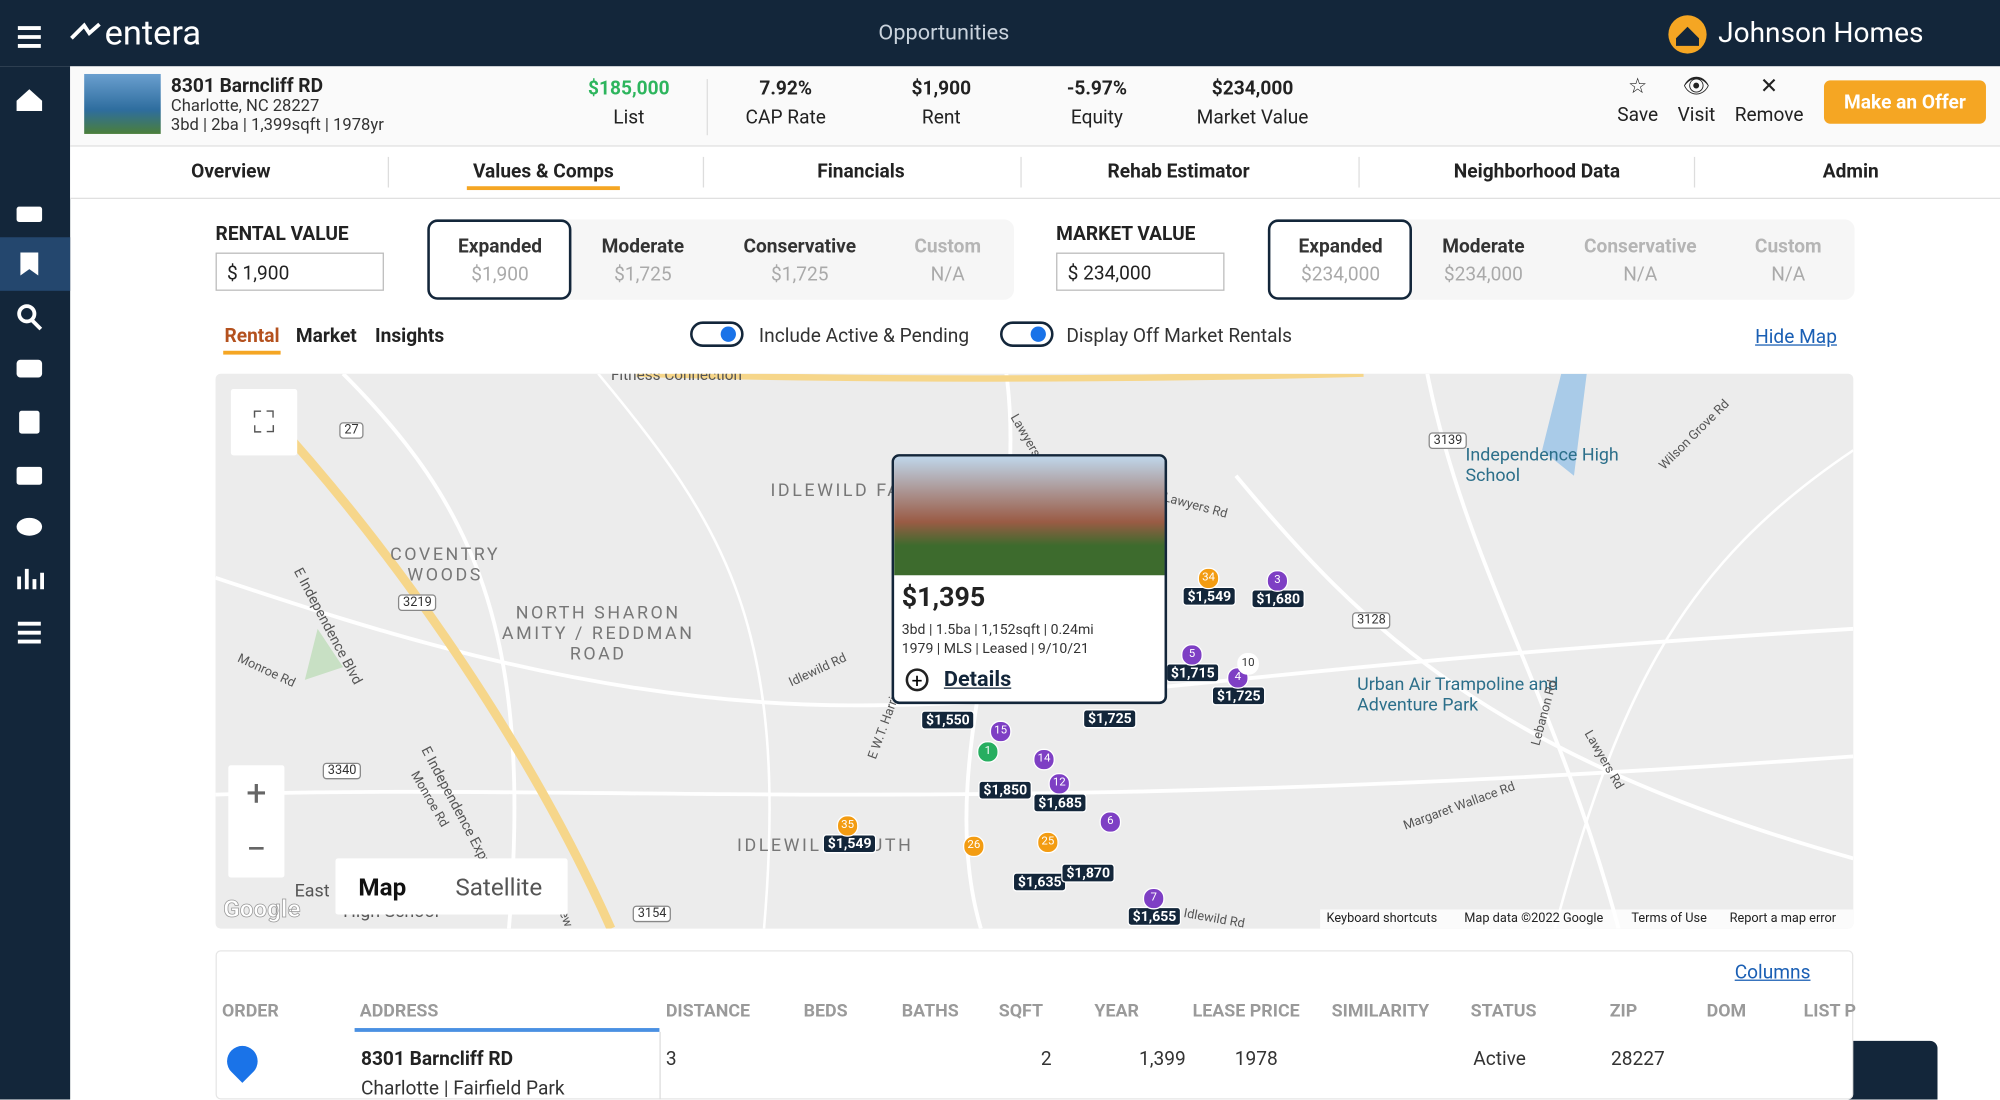  I want to click on price-marker: $1,870, so click(1088, 873).